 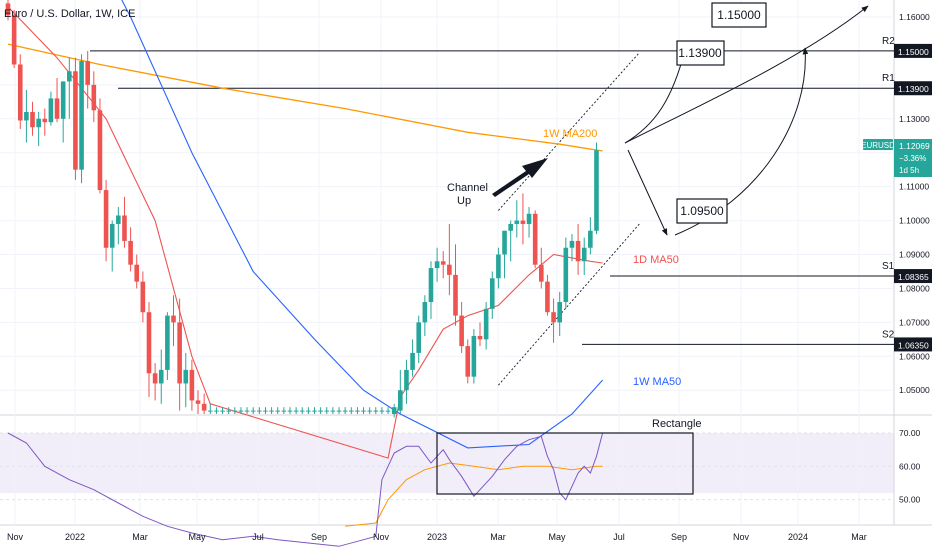 What do you see at coordinates (700, 53) in the screenshot?
I see `callout-113900: 1.13900` at bounding box center [700, 53].